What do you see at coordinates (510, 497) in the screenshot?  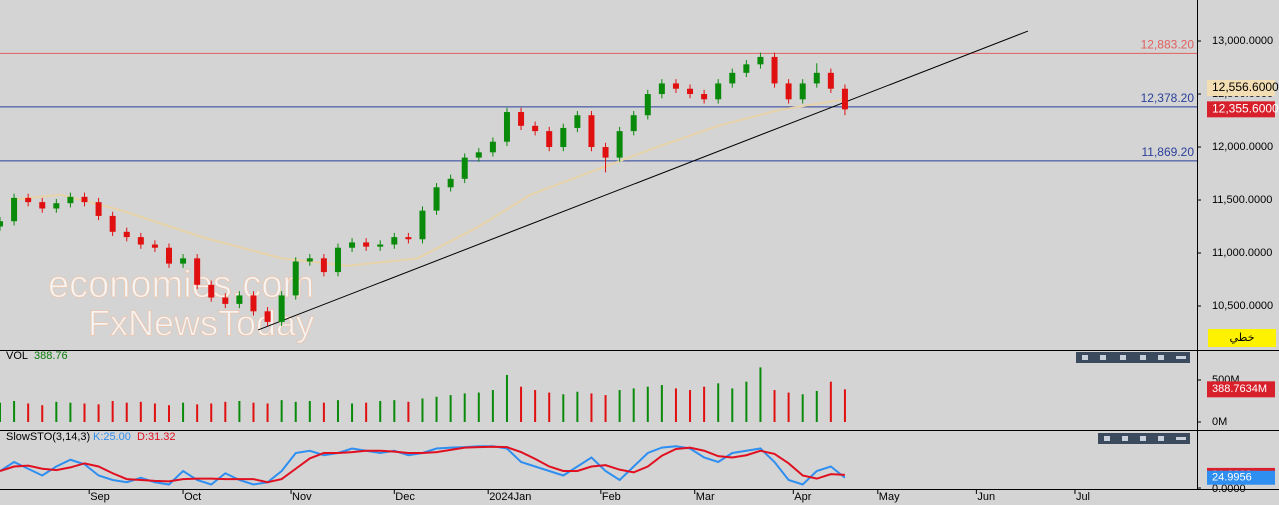 I see `x-tick-label: 2024Jan` at bounding box center [510, 497].